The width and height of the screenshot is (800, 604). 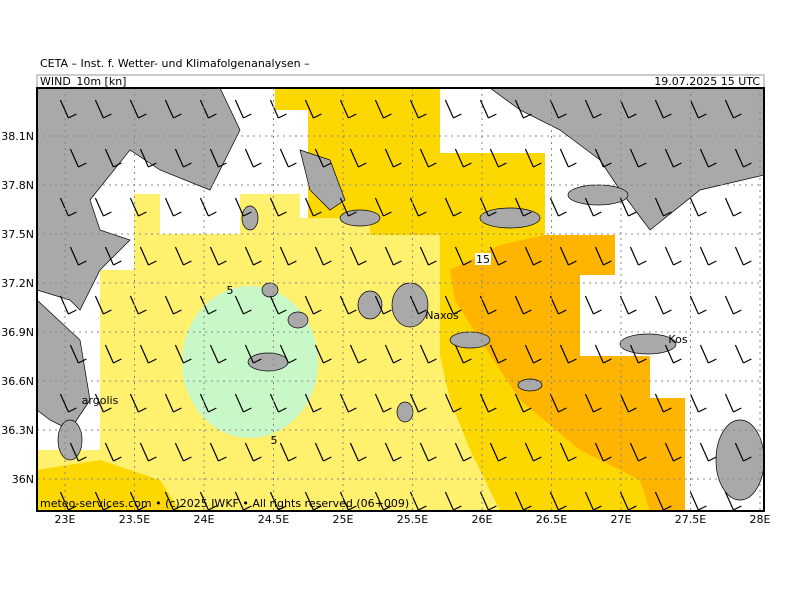 What do you see at coordinates (690, 519) in the screenshot?
I see `lon-tick-label: 27.5E` at bounding box center [690, 519].